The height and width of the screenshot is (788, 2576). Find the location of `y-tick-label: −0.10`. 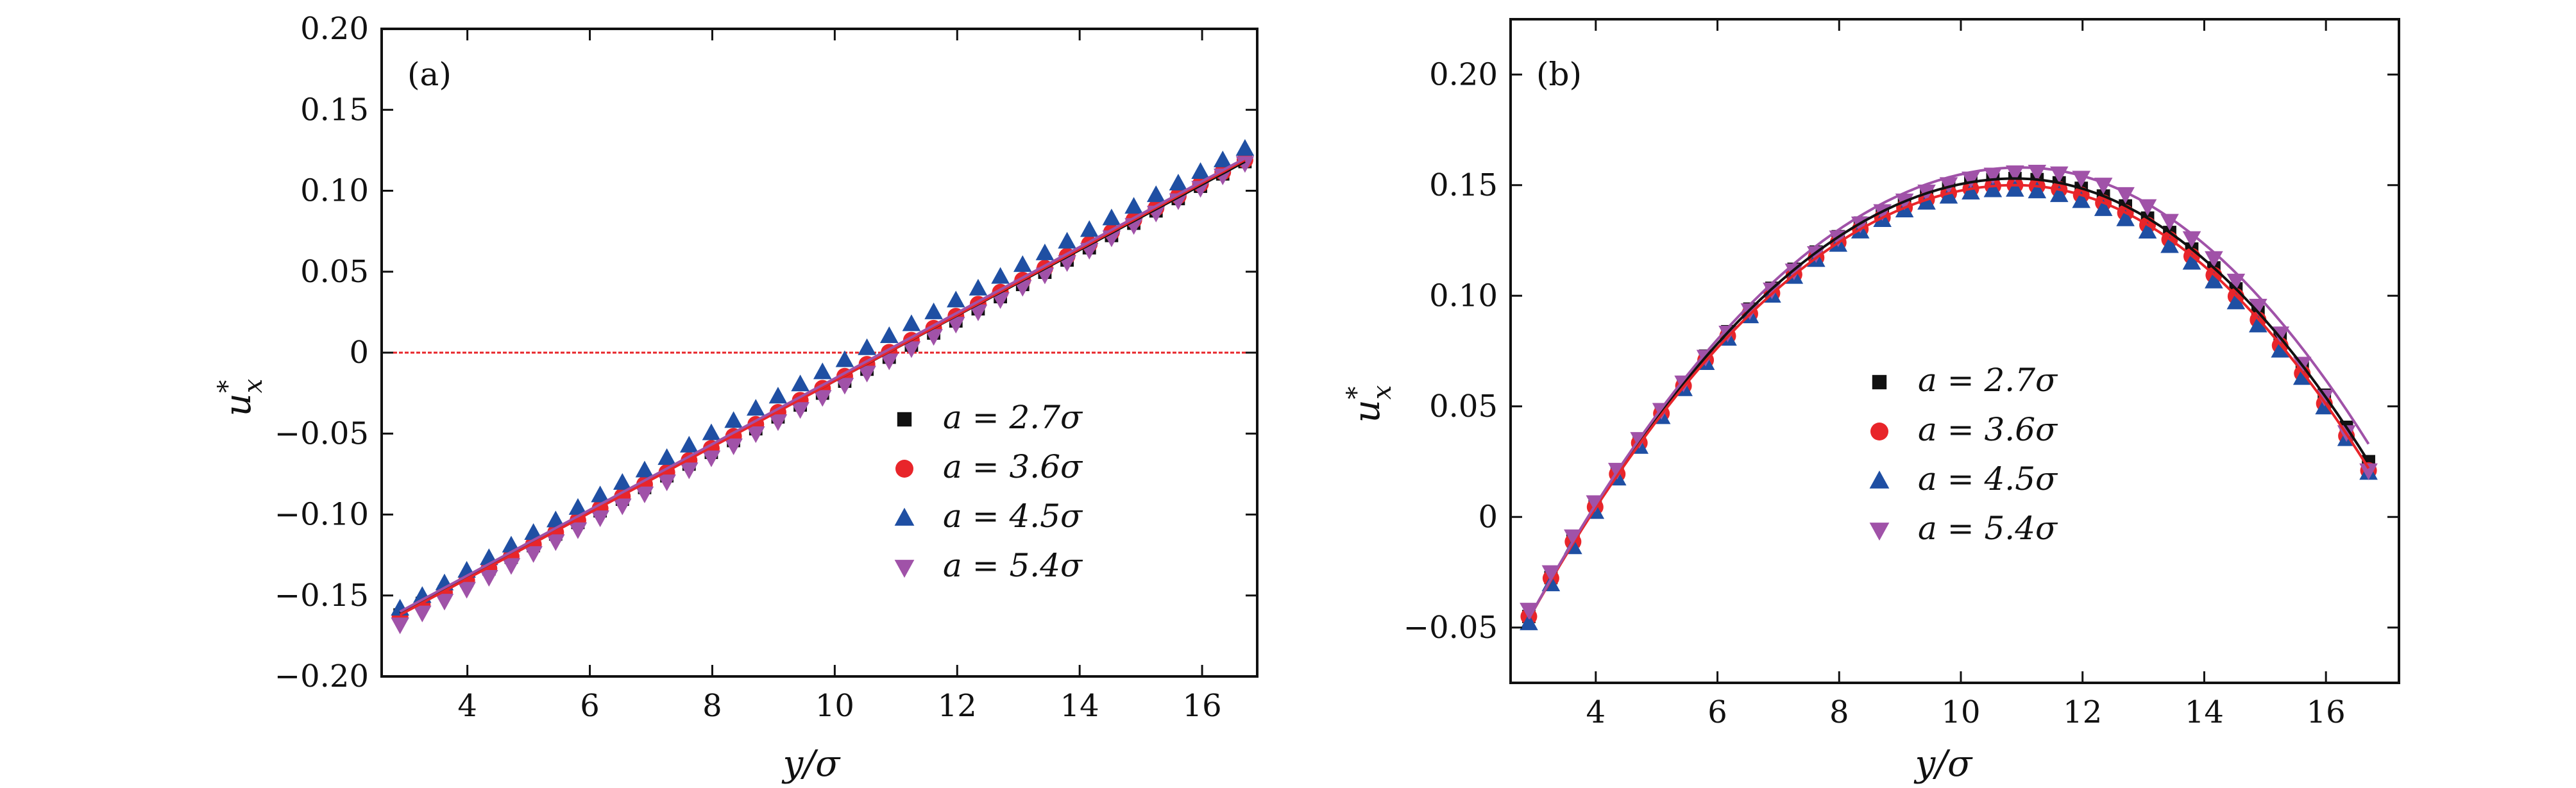

y-tick-label: −0.10 is located at coordinates (322, 515).